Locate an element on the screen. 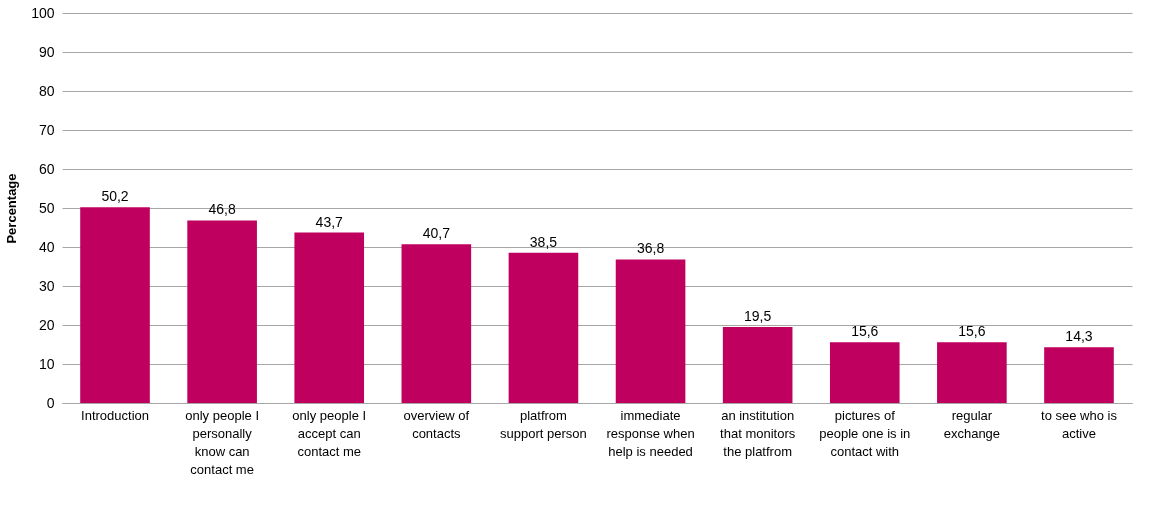  x-tick-label: immediate response when help is needed is located at coordinates (650, 433).